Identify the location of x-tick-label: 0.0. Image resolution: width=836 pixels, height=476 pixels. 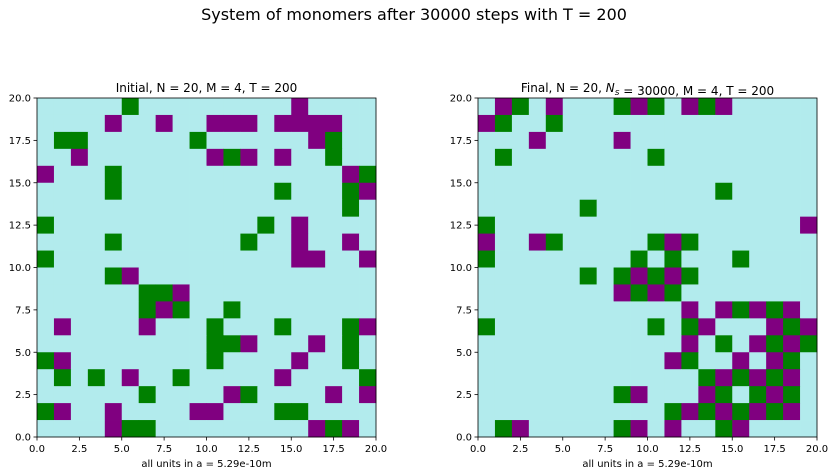
(478, 449).